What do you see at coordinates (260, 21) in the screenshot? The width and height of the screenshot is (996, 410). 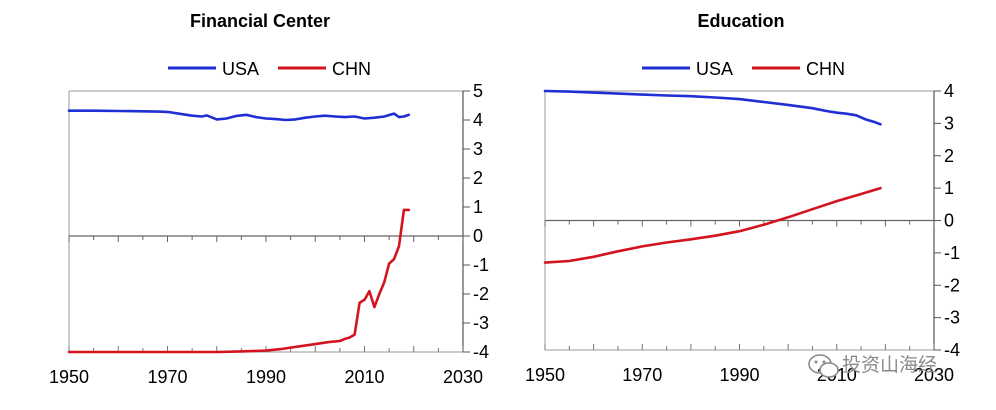 I see `chart-title: Financial Center` at bounding box center [260, 21].